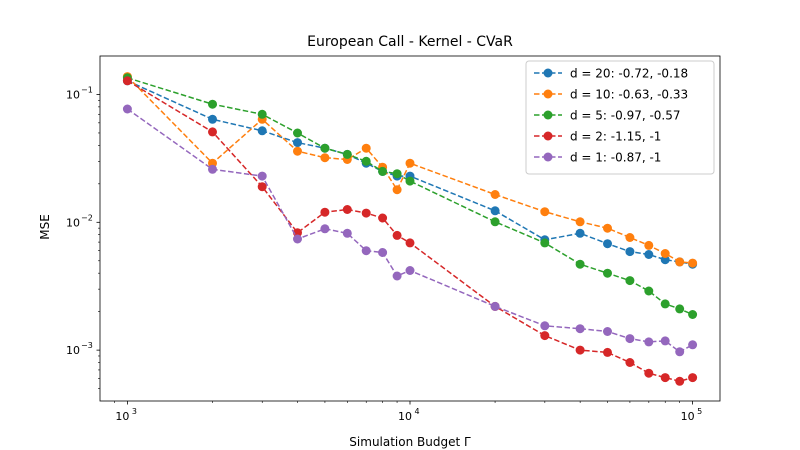  Describe the element at coordinates (629, 95) in the screenshot. I see `legend-label: d = 10: -0.63, -0.33` at that location.